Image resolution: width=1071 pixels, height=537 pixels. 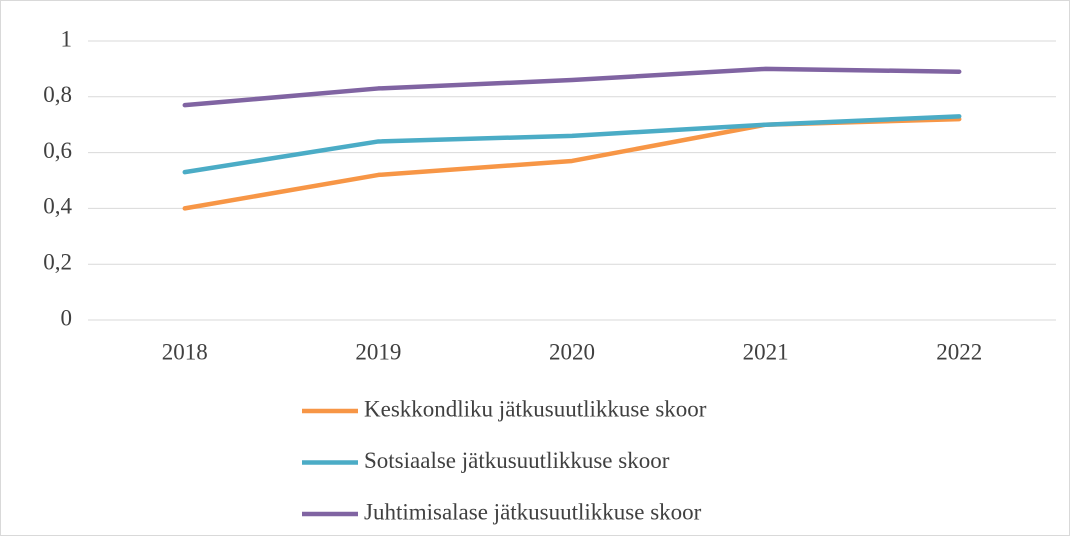 I want to click on x-tick-label: 2021, so click(x=766, y=351).